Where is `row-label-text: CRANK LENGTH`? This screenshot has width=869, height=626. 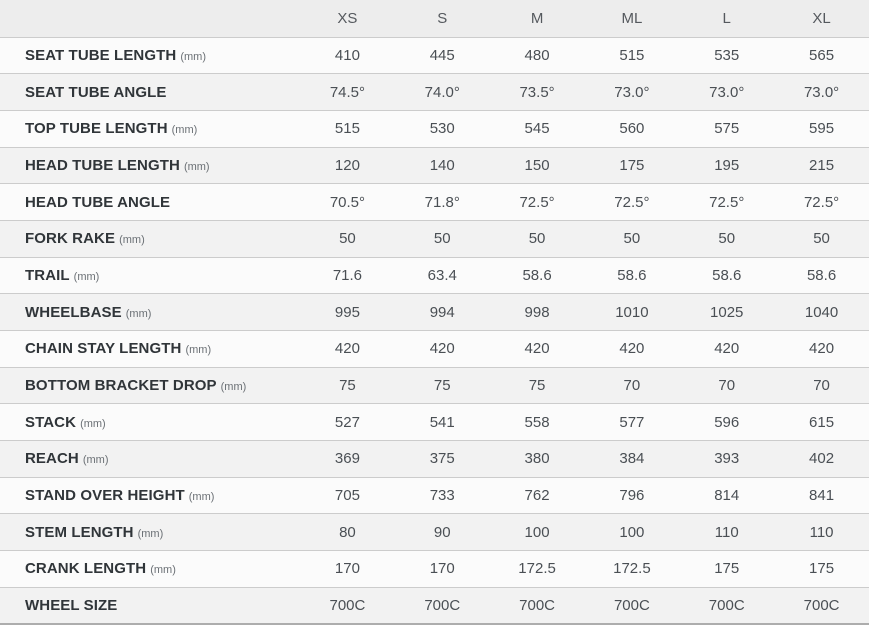
row-label-text: CRANK LENGTH is located at coordinates (86, 569).